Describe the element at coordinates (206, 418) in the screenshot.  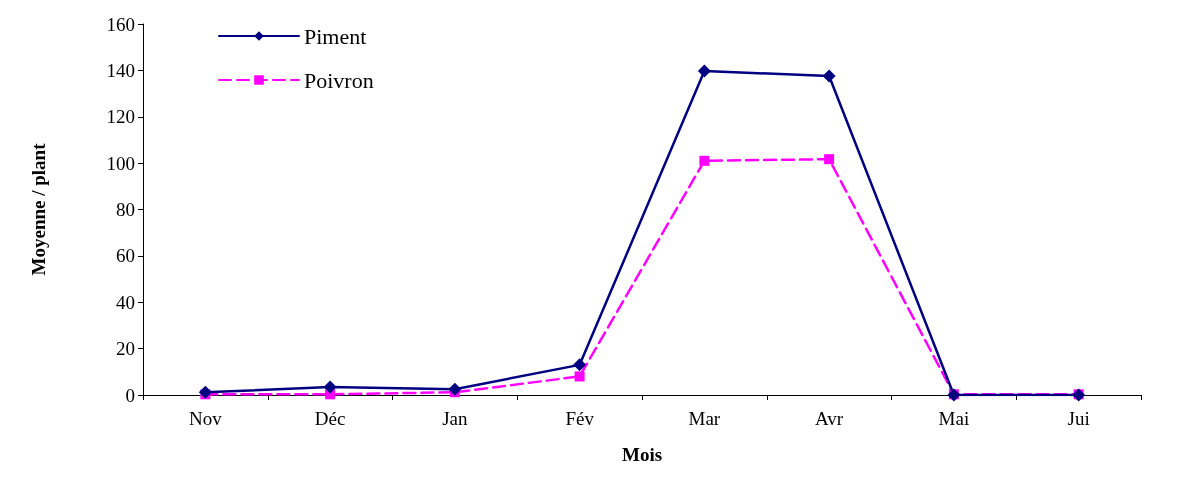
I see `x-tick-label: Nov` at that location.